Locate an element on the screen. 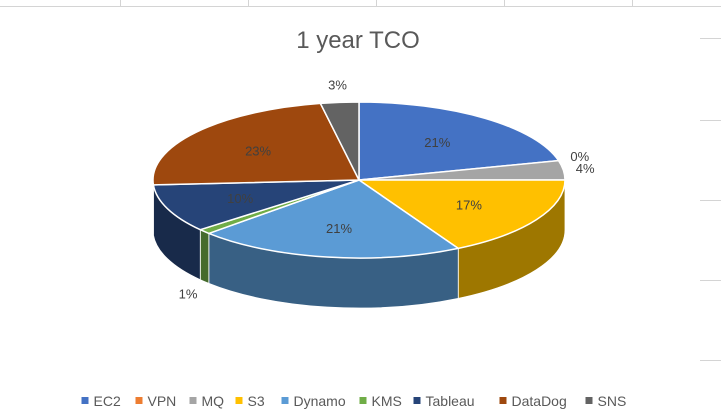 The width and height of the screenshot is (721, 420). legend-item-tableau: Tableau is located at coordinates (444, 401).